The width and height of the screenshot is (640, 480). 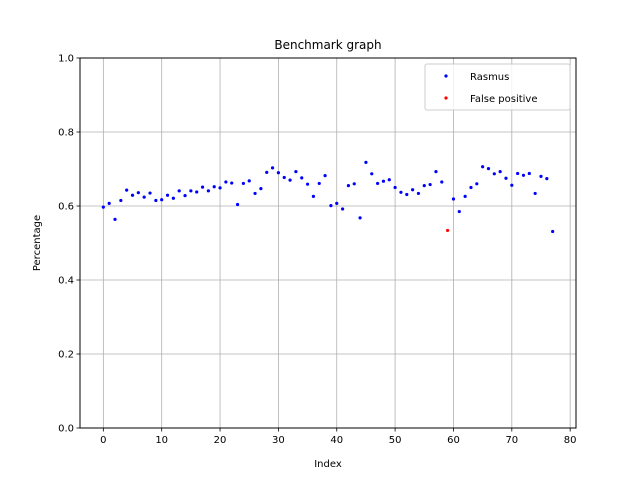 I want to click on x-tick-label: 0, so click(x=103, y=440).